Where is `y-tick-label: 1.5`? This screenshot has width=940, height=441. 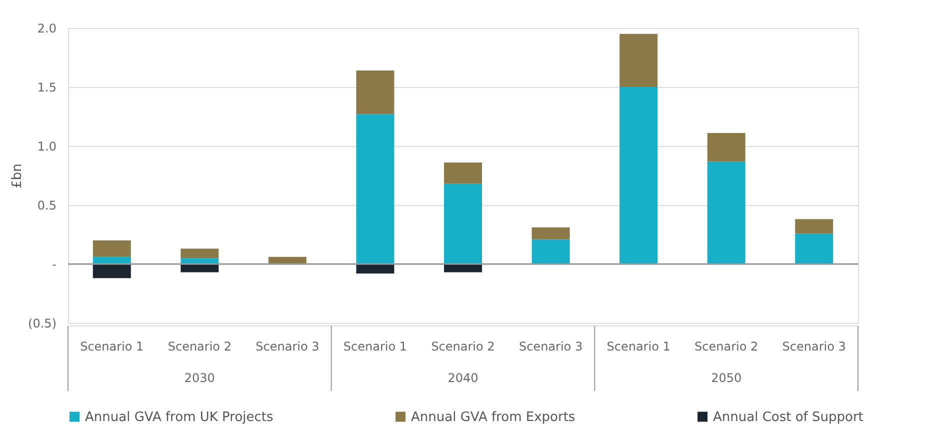
y-tick-label: 1.5 is located at coordinates (46, 87).